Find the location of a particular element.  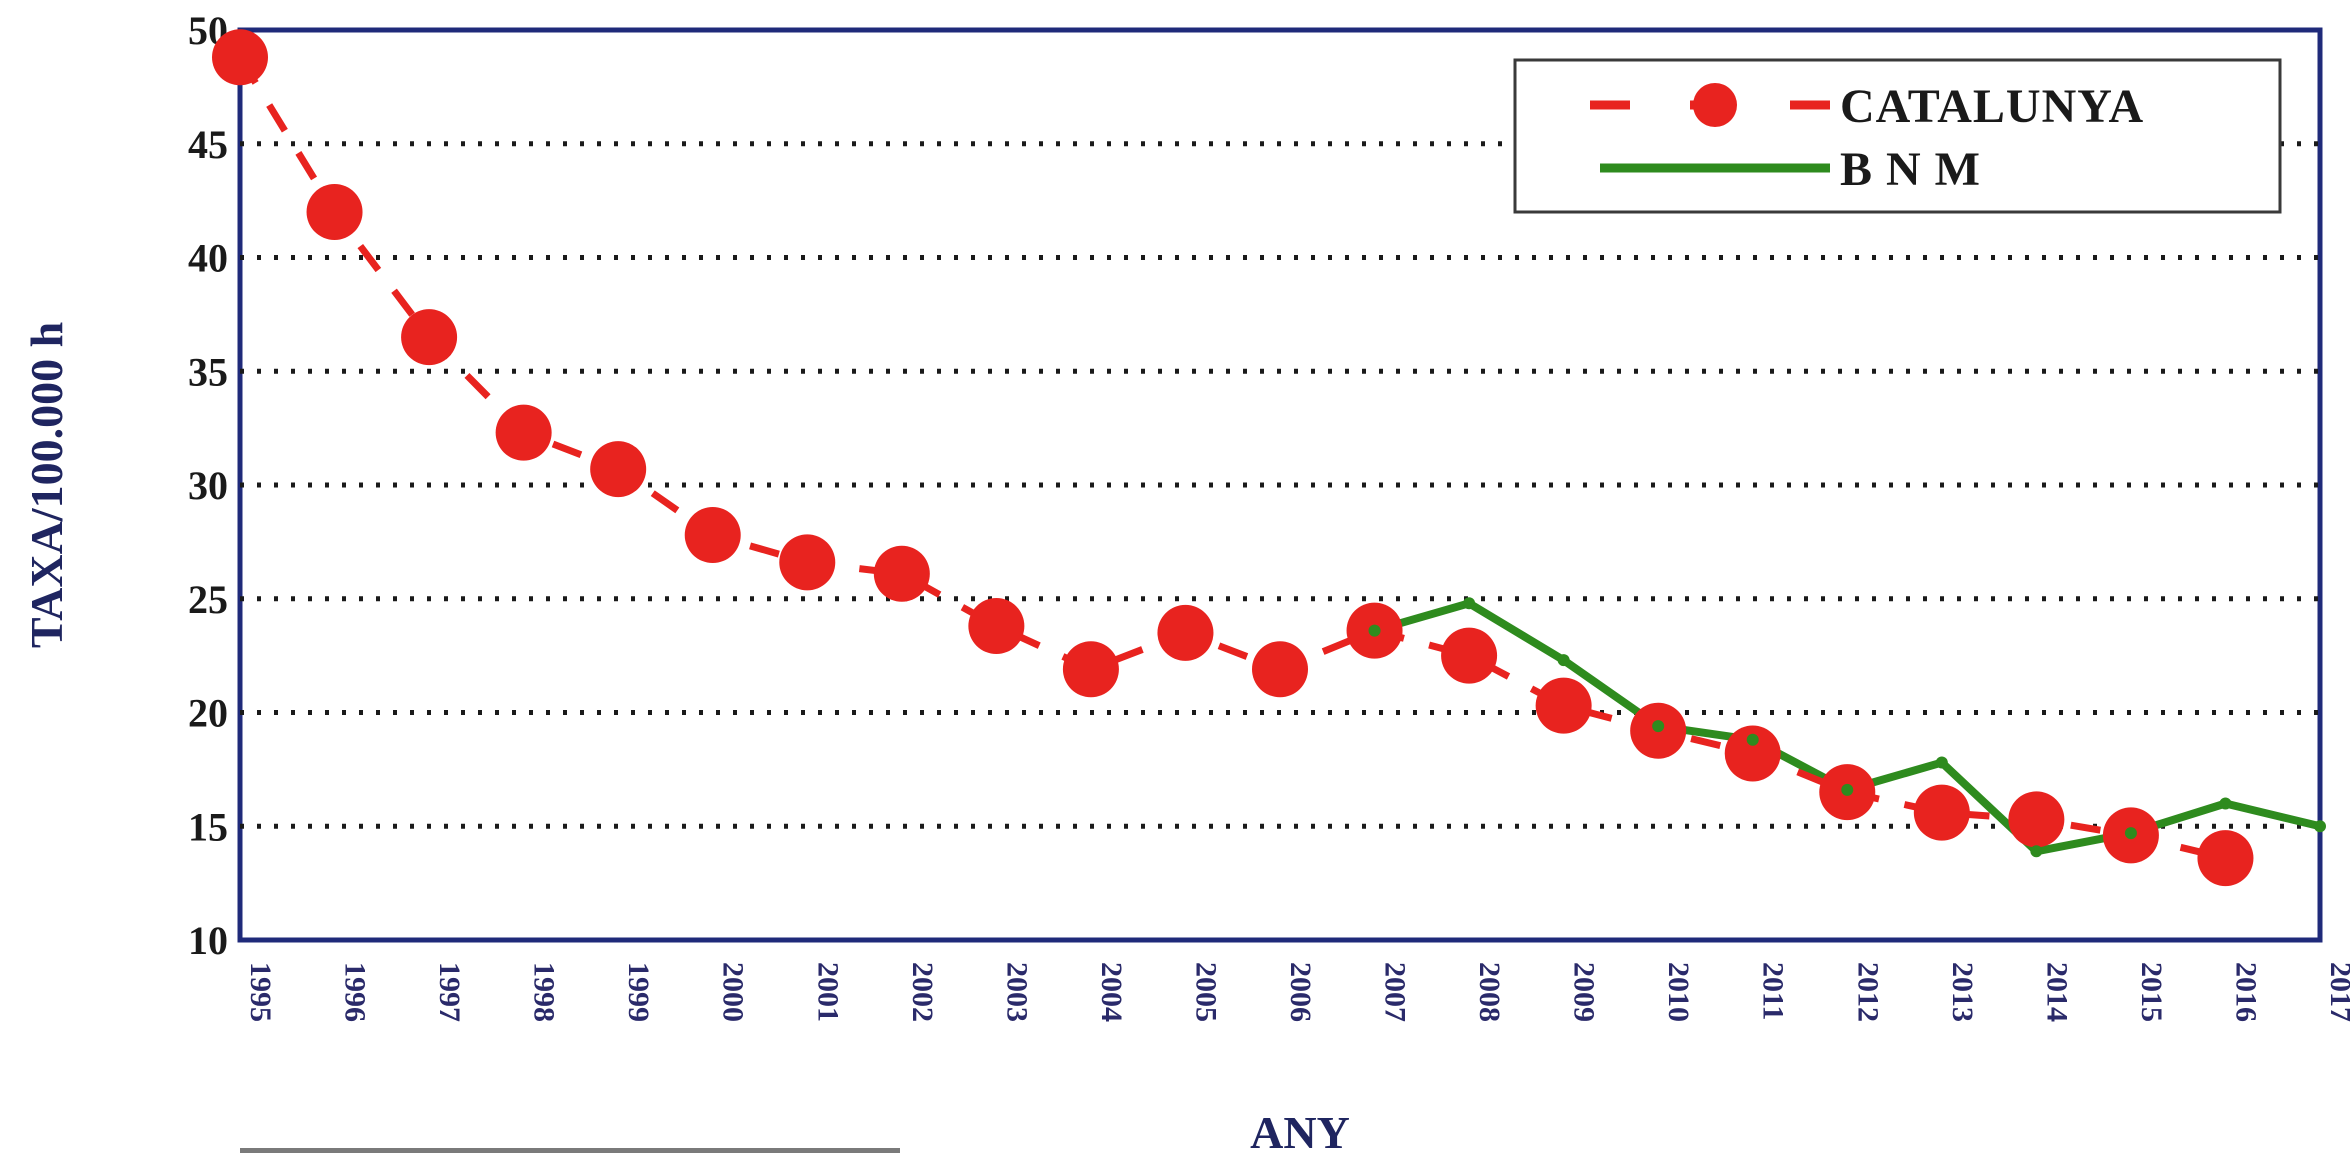

point-catalunya-1999 is located at coordinates (618, 469).